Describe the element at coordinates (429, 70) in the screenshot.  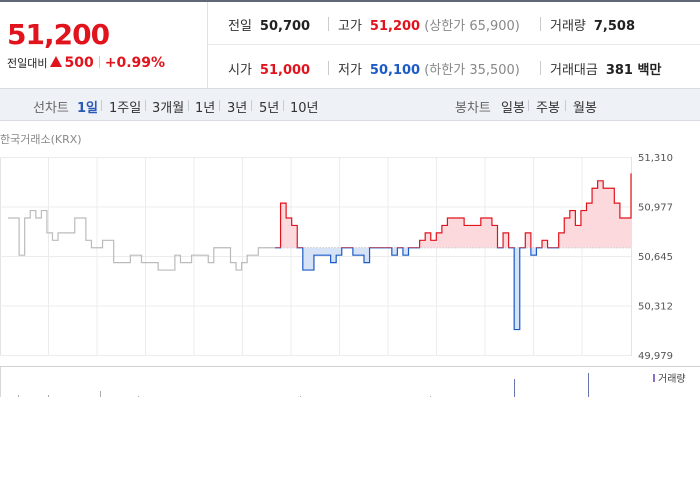
I see `low-price: 저가 50,100 (하한가 35,500)` at that location.